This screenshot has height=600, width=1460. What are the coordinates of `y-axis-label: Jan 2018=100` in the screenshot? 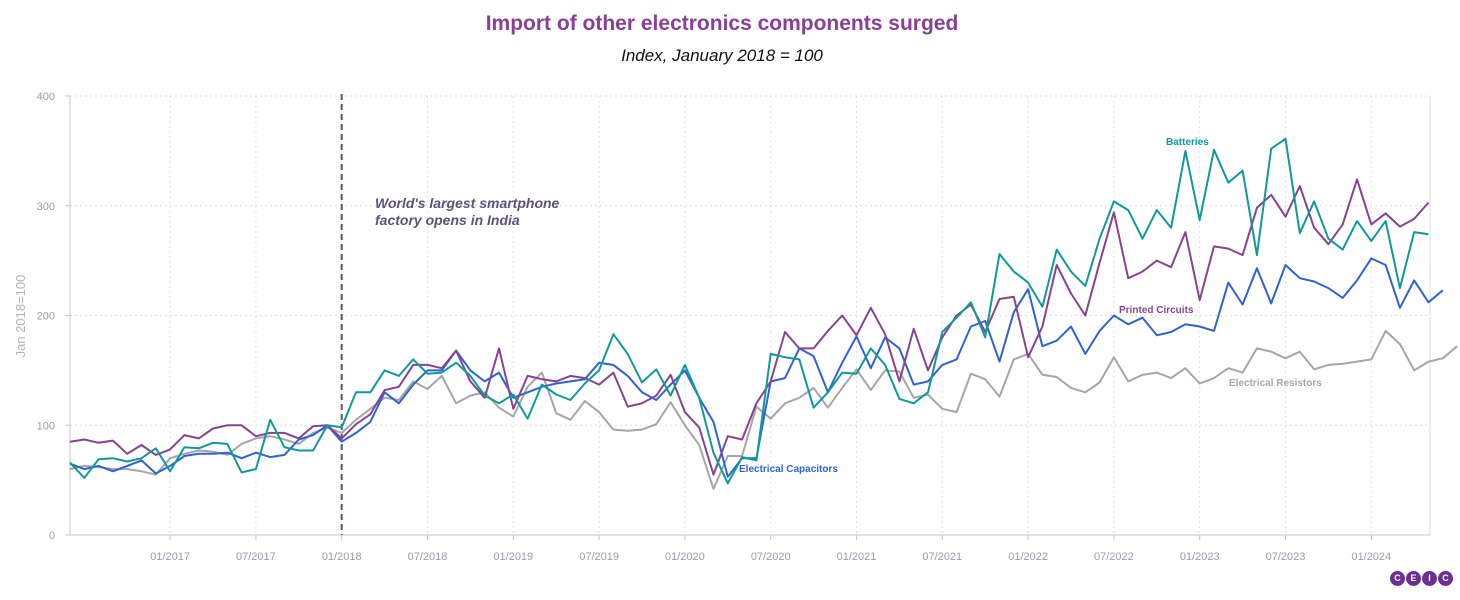 It's located at (20, 316).